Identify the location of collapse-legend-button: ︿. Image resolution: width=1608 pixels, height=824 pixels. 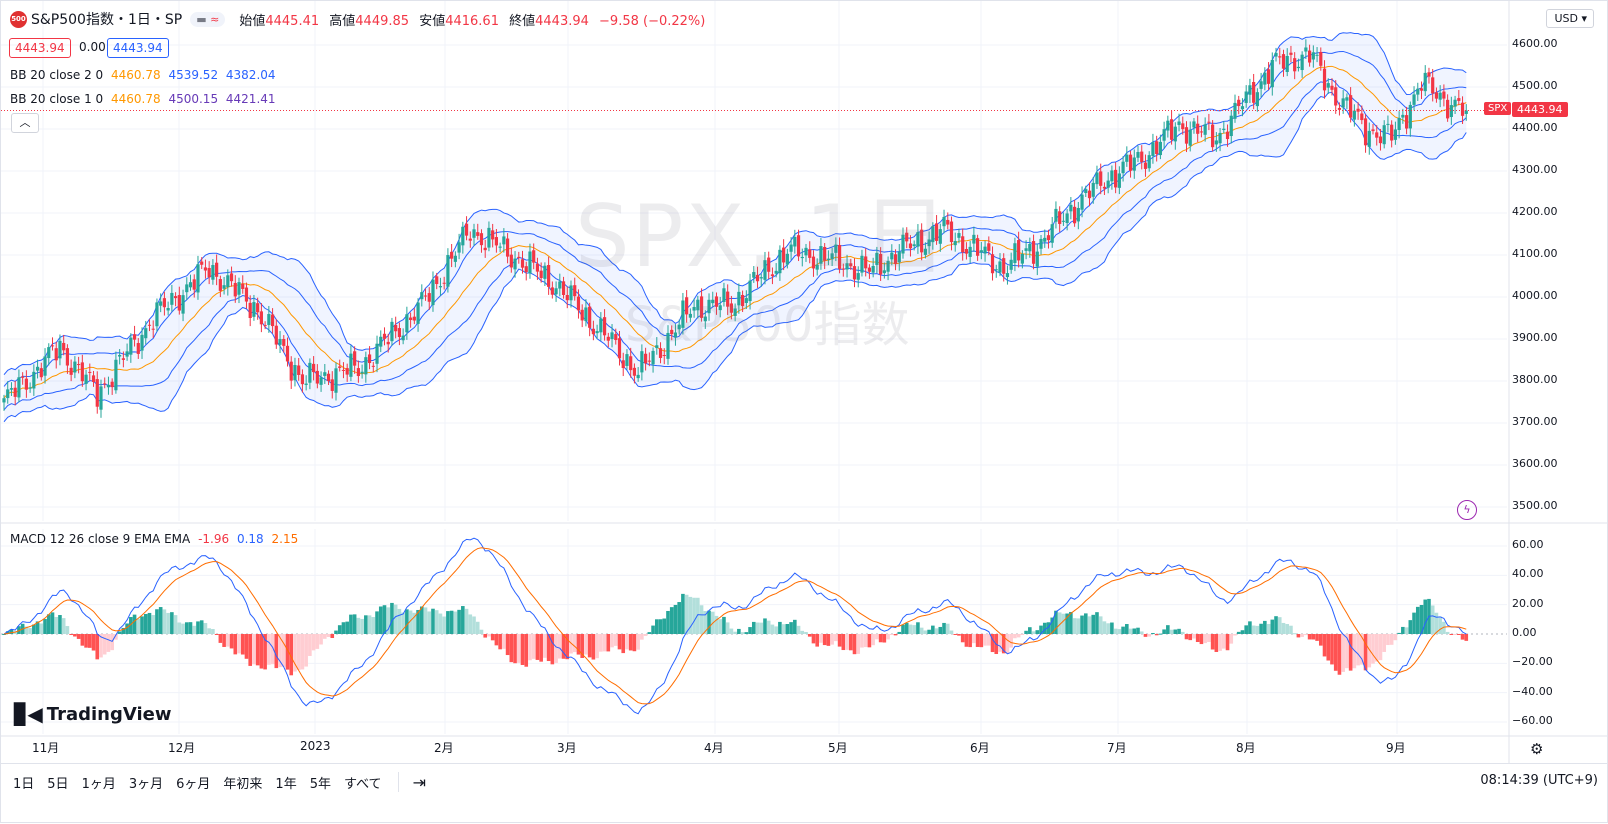
(25, 123).